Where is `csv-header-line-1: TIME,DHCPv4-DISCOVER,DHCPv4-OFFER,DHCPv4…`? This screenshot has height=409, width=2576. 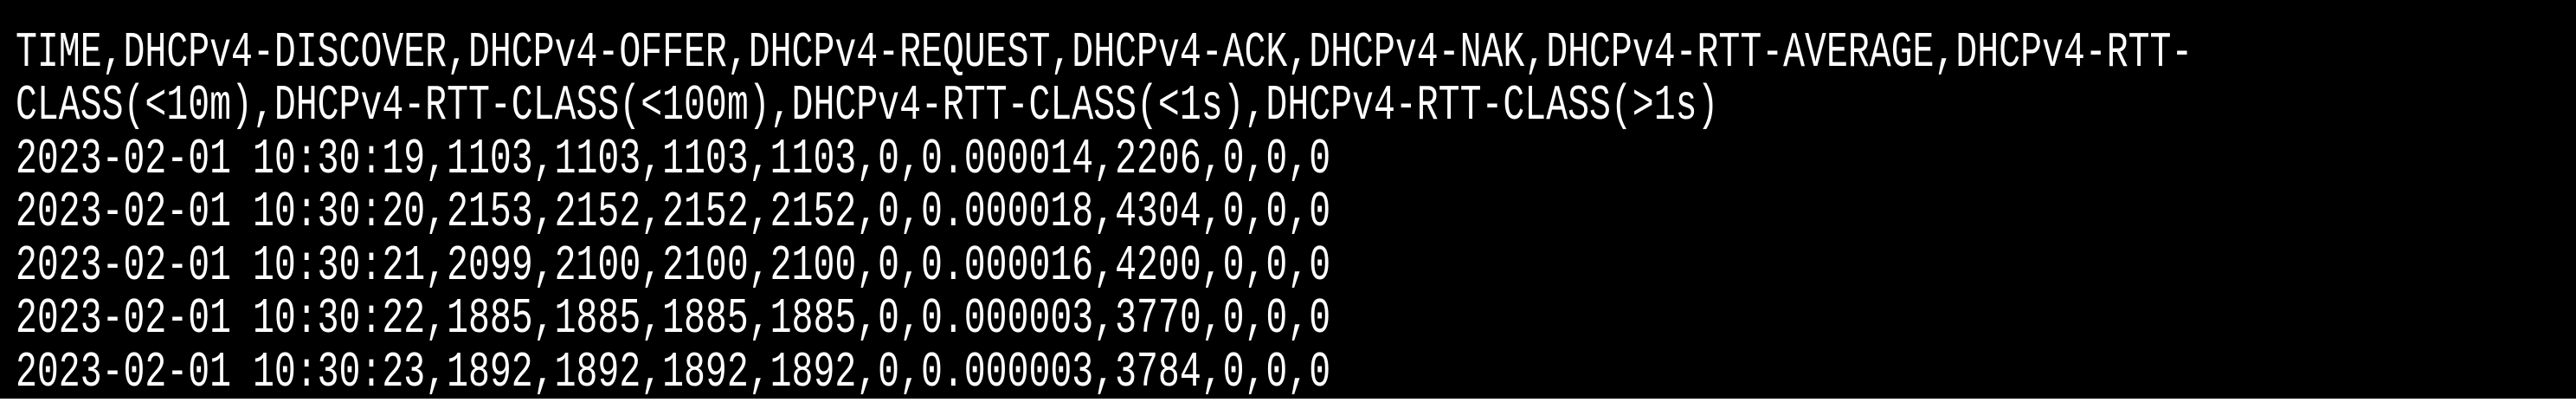
csv-header-line-1: TIME,DHCPv4-DISCOVER,DHCPv4-OFFER,DHCPv4… is located at coordinates (1104, 52).